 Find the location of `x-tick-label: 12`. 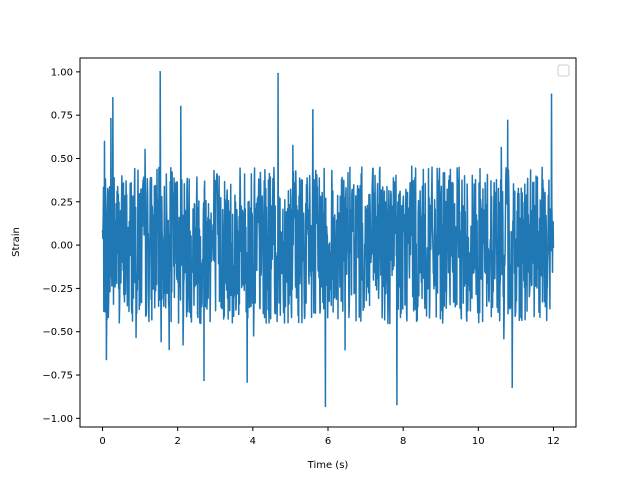

x-tick-label: 12 is located at coordinates (553, 441).